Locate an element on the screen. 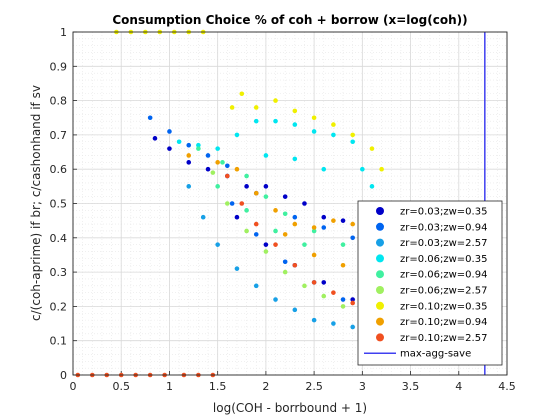 This screenshot has height=420, width=560. y-tick-label: 0.9 is located at coordinates (59, 66).